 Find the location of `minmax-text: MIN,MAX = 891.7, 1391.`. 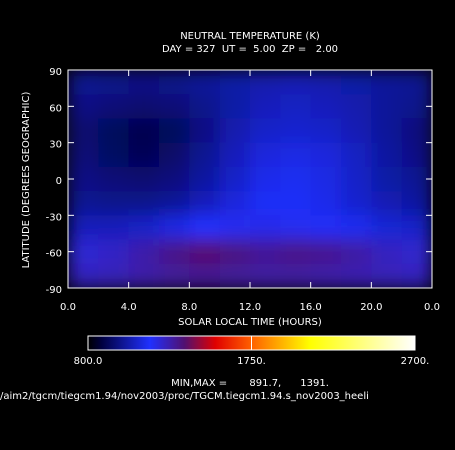

minmax-text: MIN,MAX = 891.7, 1391. is located at coordinates (250, 383).